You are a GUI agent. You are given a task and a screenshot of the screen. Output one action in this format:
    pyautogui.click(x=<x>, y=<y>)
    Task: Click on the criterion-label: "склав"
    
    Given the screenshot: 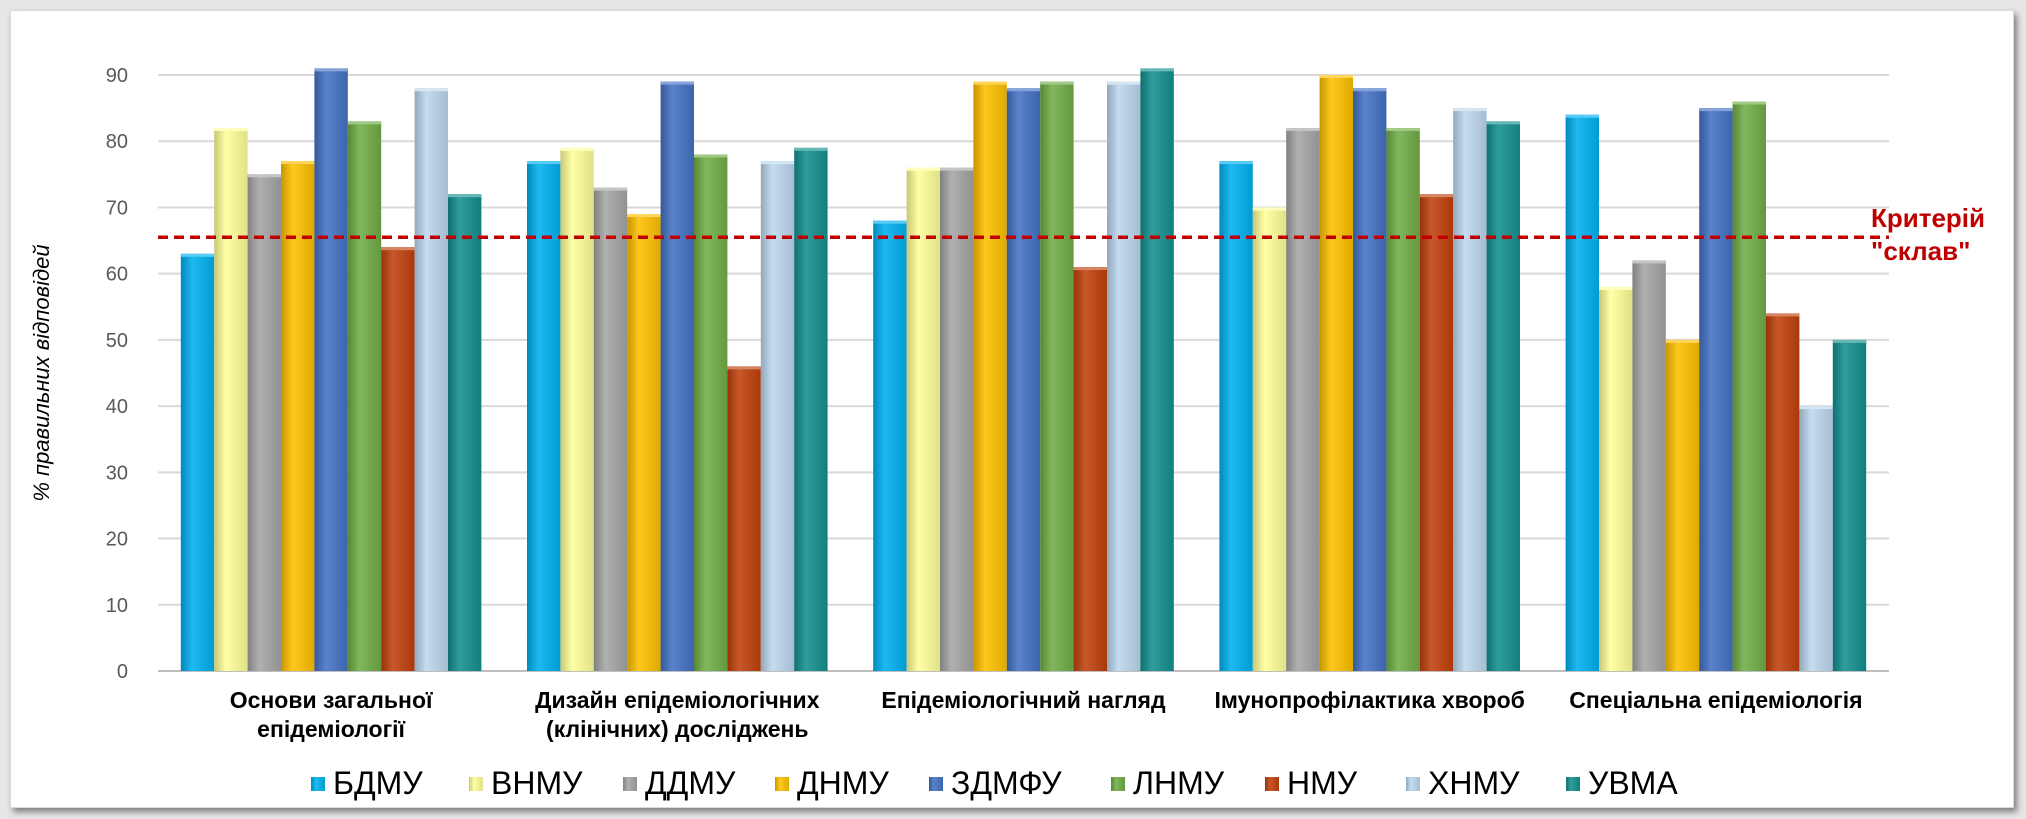 What is the action you would take?
    pyautogui.click(x=1920, y=251)
    